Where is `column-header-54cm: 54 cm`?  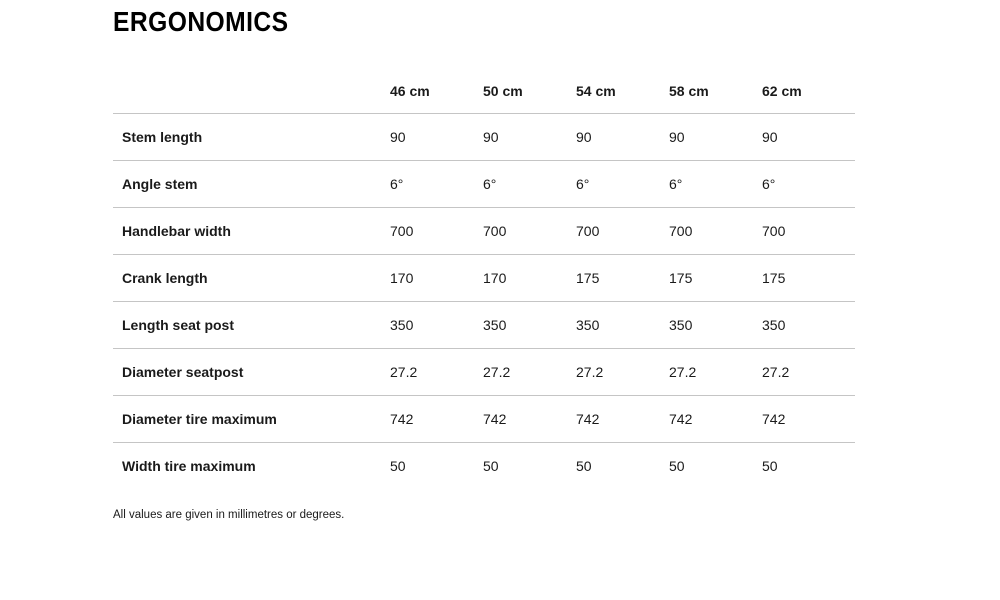
column-header-54cm: 54 cm is located at coordinates (622, 98).